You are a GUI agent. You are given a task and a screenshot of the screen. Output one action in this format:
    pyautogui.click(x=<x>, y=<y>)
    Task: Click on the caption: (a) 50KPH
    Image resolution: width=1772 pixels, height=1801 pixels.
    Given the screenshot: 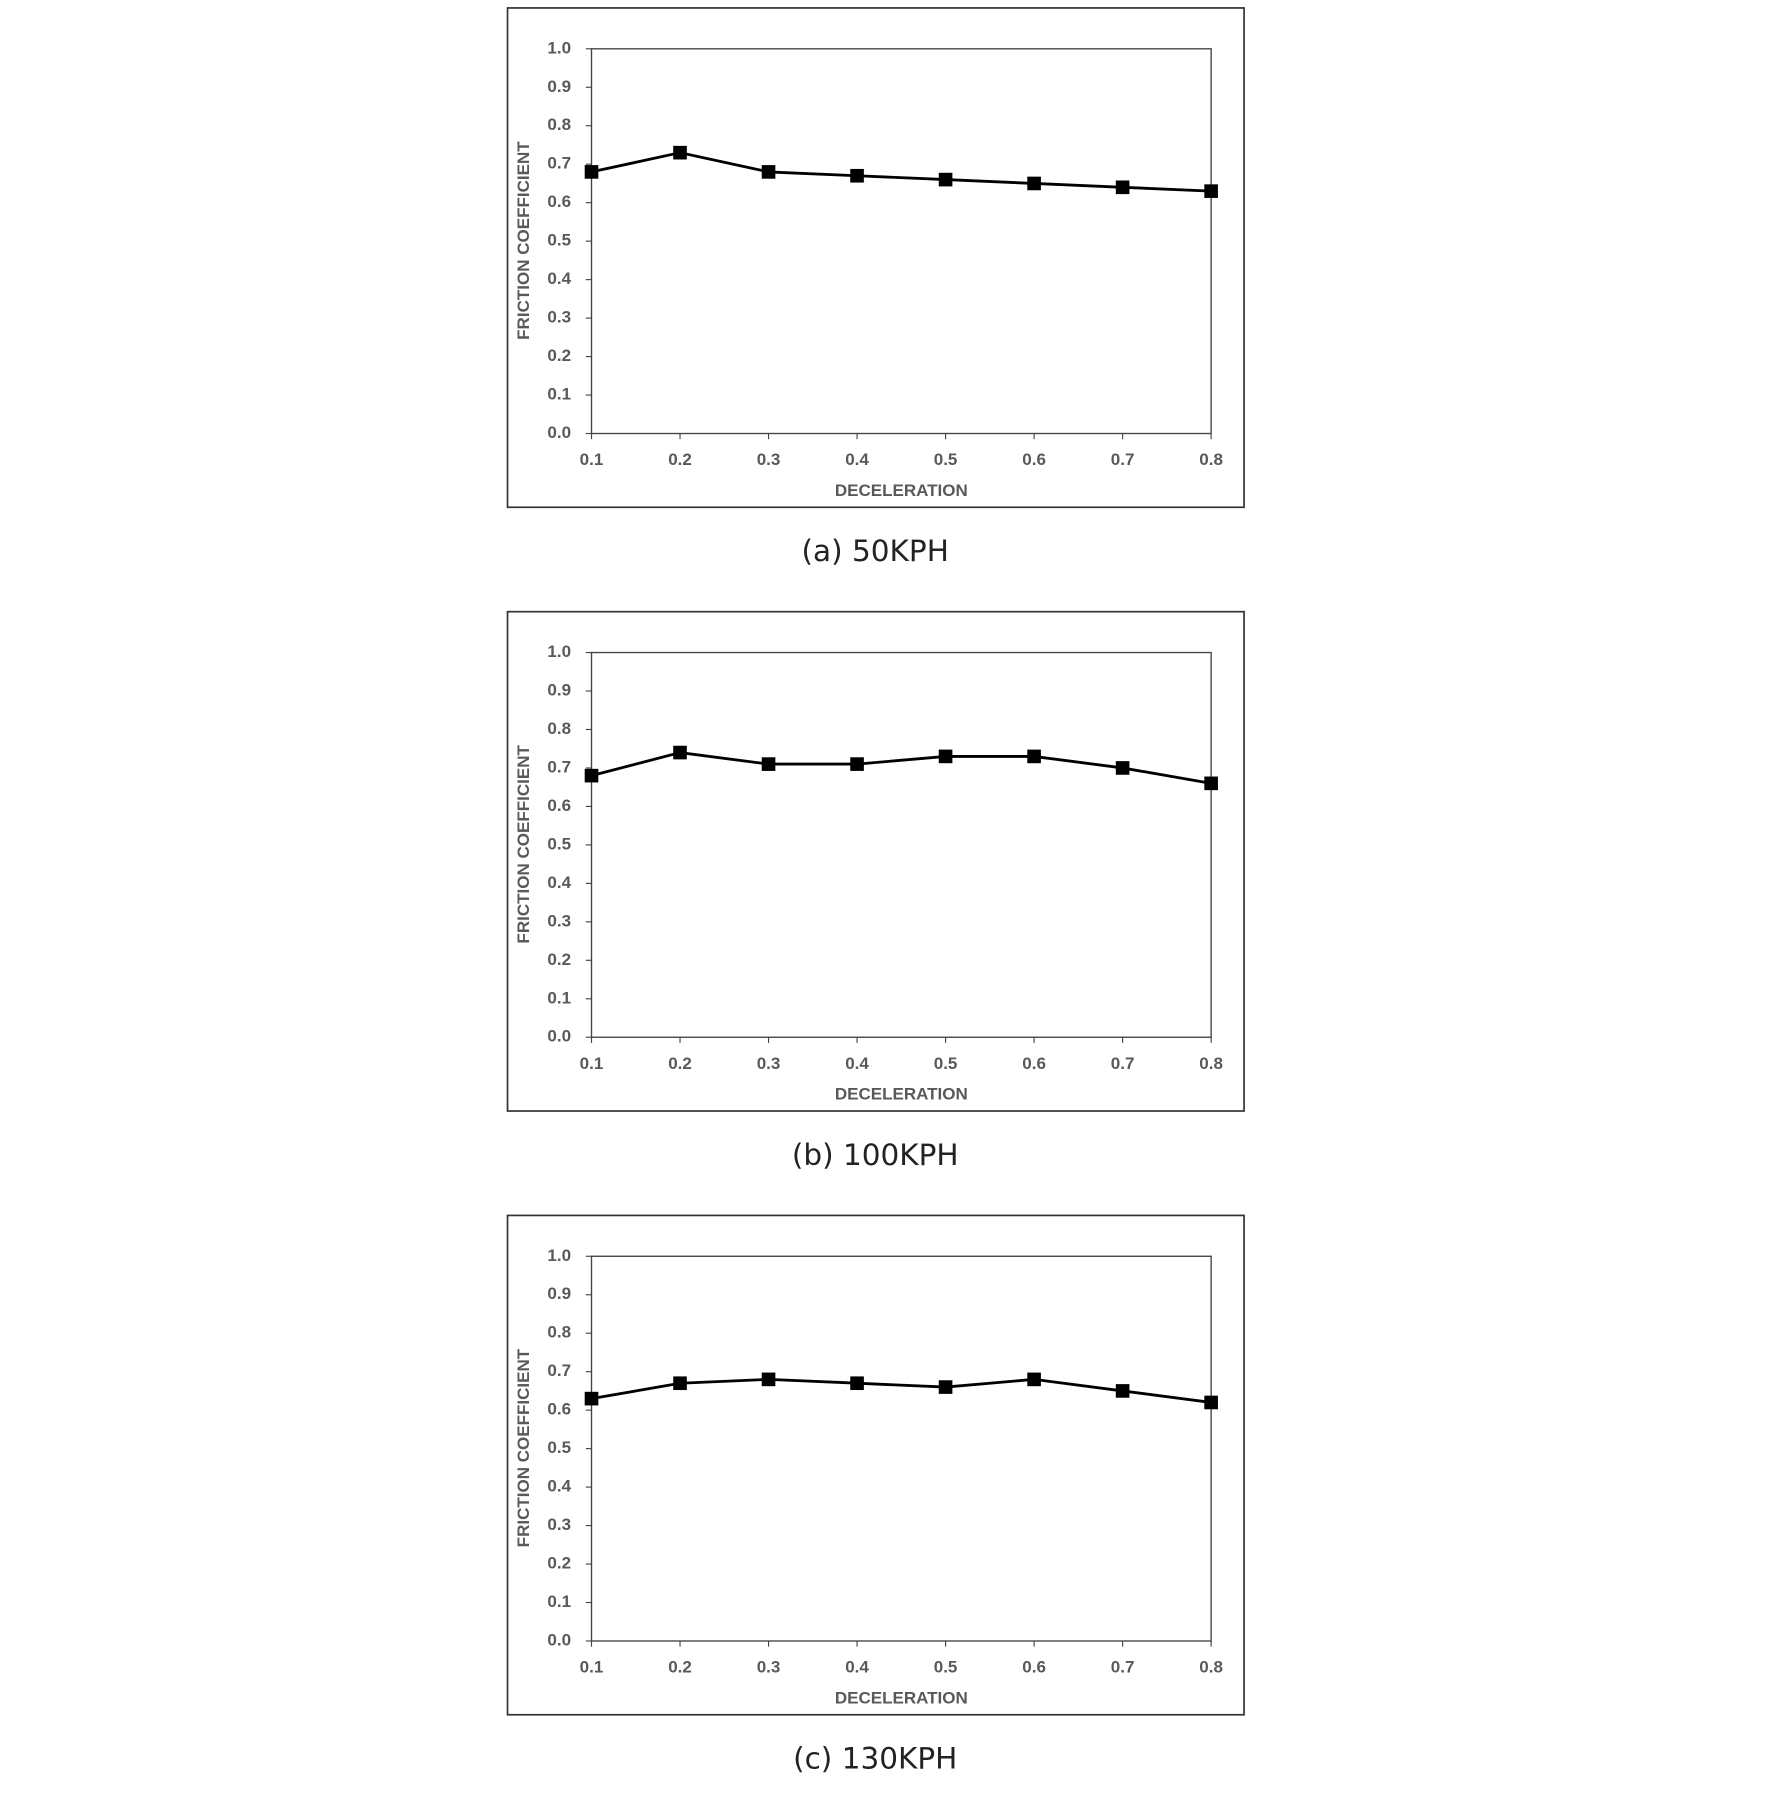 What is the action you would take?
    pyautogui.click(x=875, y=551)
    